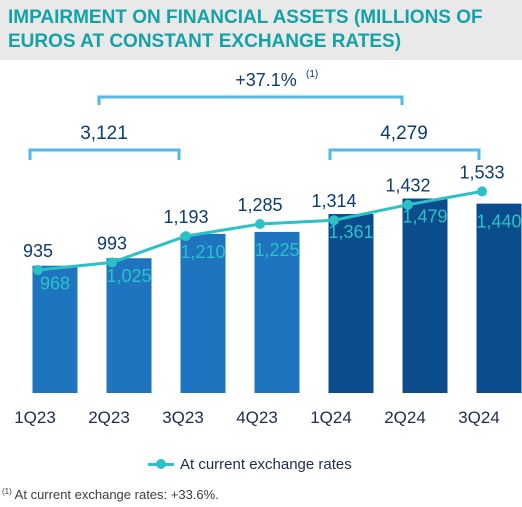  What do you see at coordinates (104, 133) in the screenshot?
I see `total-2023-label: 3,121` at bounding box center [104, 133].